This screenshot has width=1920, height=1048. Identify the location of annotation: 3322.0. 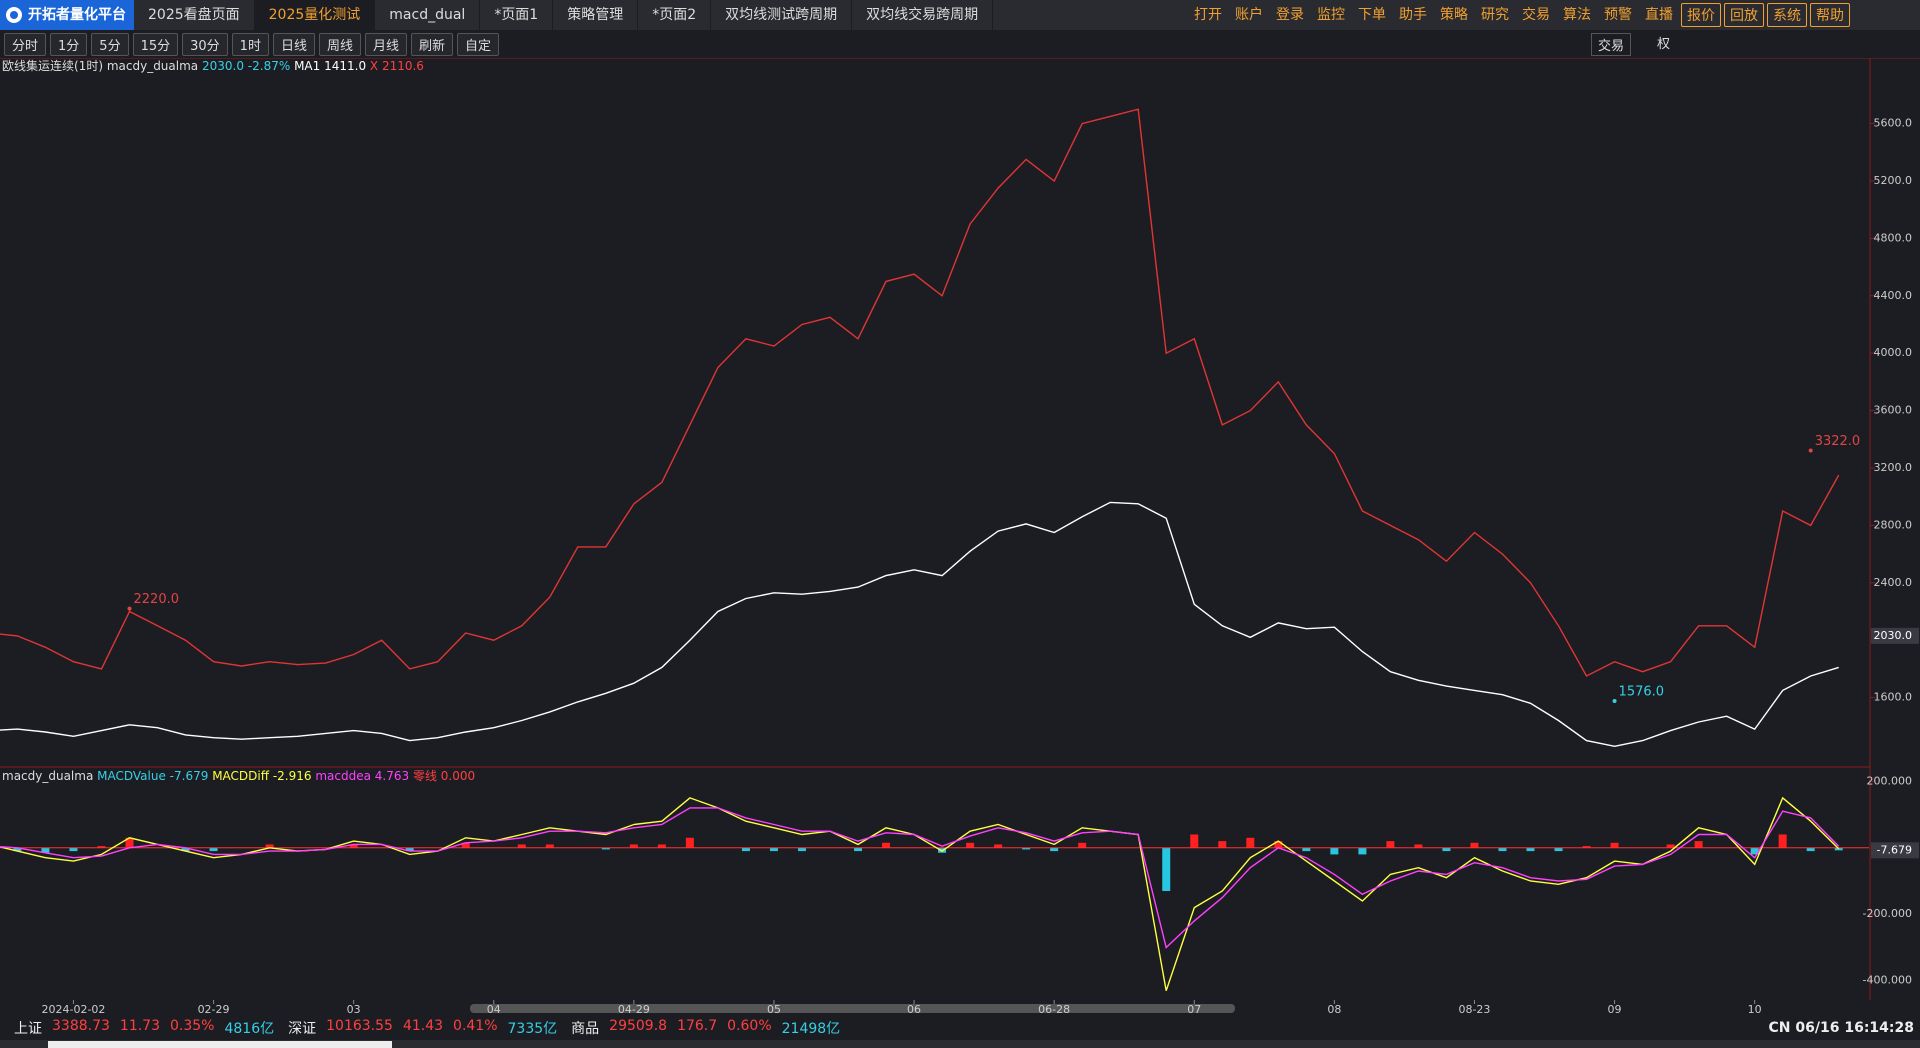
(1838, 441).